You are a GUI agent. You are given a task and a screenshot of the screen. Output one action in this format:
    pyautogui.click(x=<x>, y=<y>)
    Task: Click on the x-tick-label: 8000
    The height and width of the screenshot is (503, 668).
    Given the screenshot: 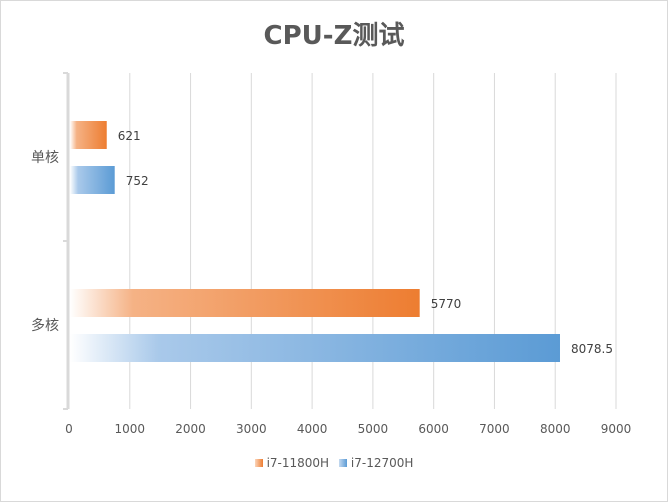 What is the action you would take?
    pyautogui.click(x=555, y=429)
    